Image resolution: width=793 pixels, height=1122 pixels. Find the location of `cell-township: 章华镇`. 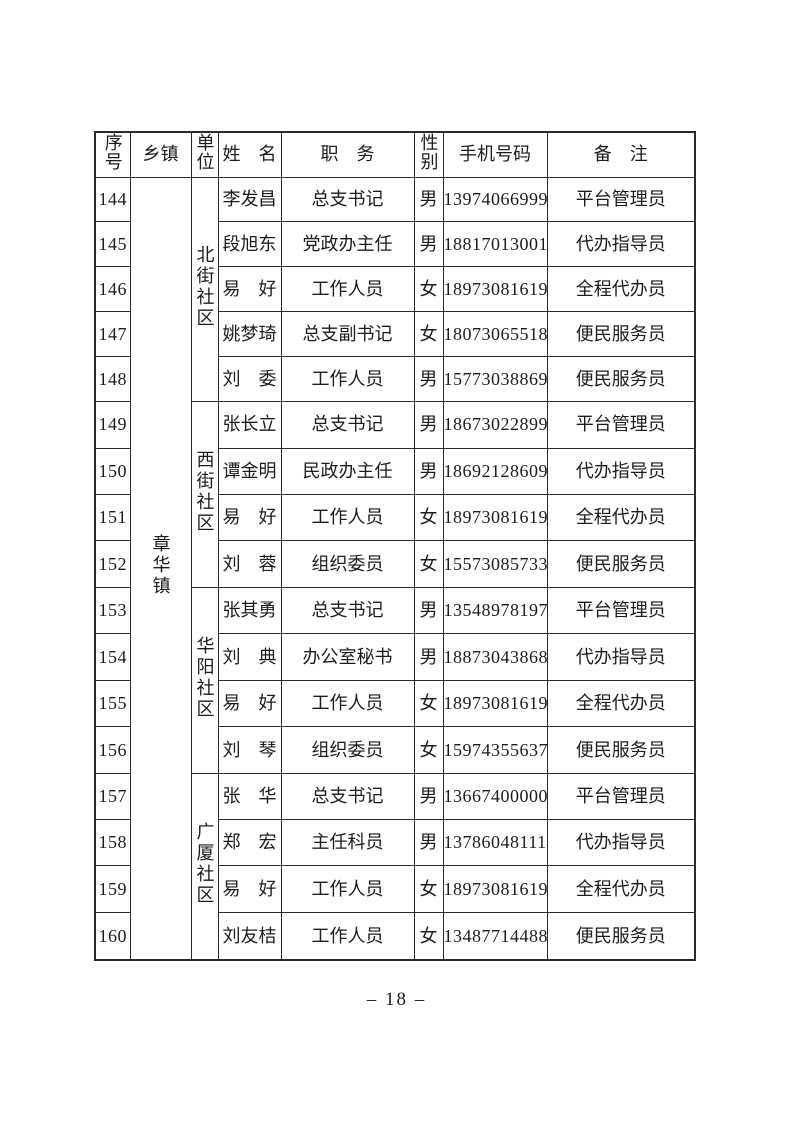

cell-township: 章华镇 is located at coordinates (160, 568).